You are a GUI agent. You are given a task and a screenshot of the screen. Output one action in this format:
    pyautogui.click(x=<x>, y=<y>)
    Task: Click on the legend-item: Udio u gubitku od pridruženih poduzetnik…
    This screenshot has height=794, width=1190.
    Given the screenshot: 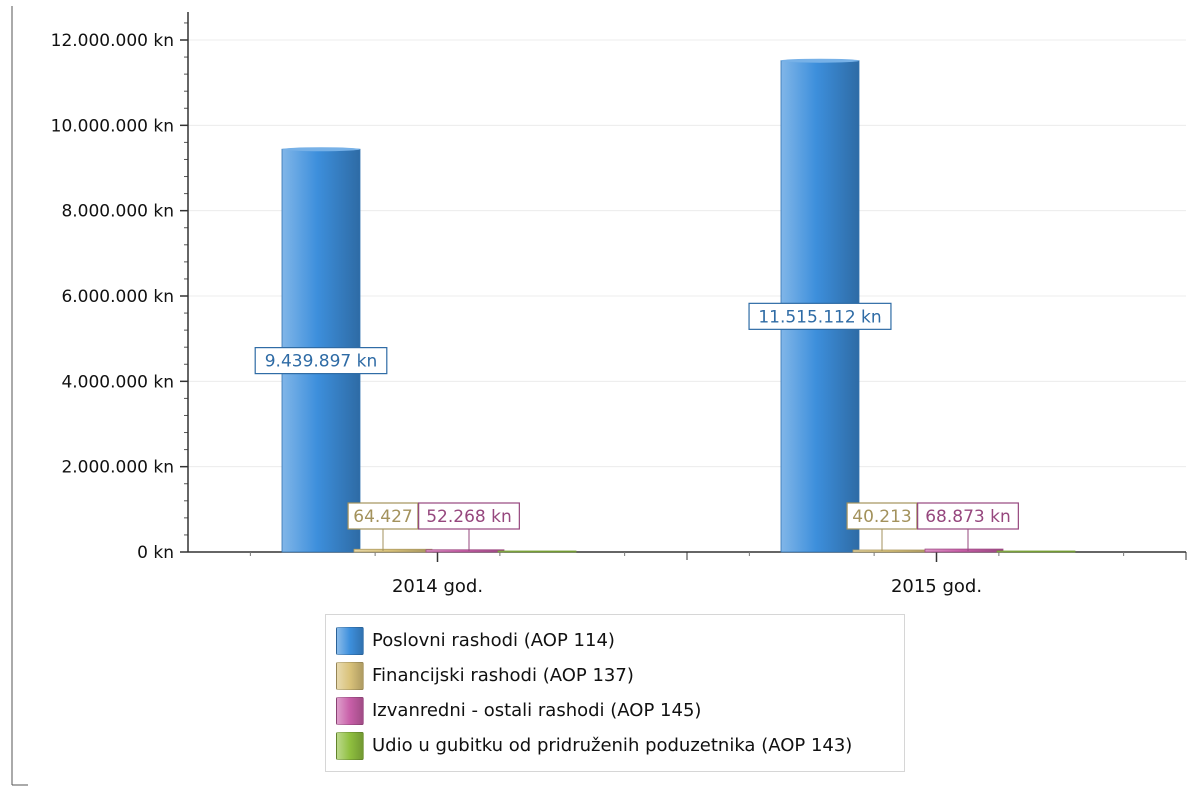 What is the action you would take?
    pyautogui.click(x=620, y=745)
    